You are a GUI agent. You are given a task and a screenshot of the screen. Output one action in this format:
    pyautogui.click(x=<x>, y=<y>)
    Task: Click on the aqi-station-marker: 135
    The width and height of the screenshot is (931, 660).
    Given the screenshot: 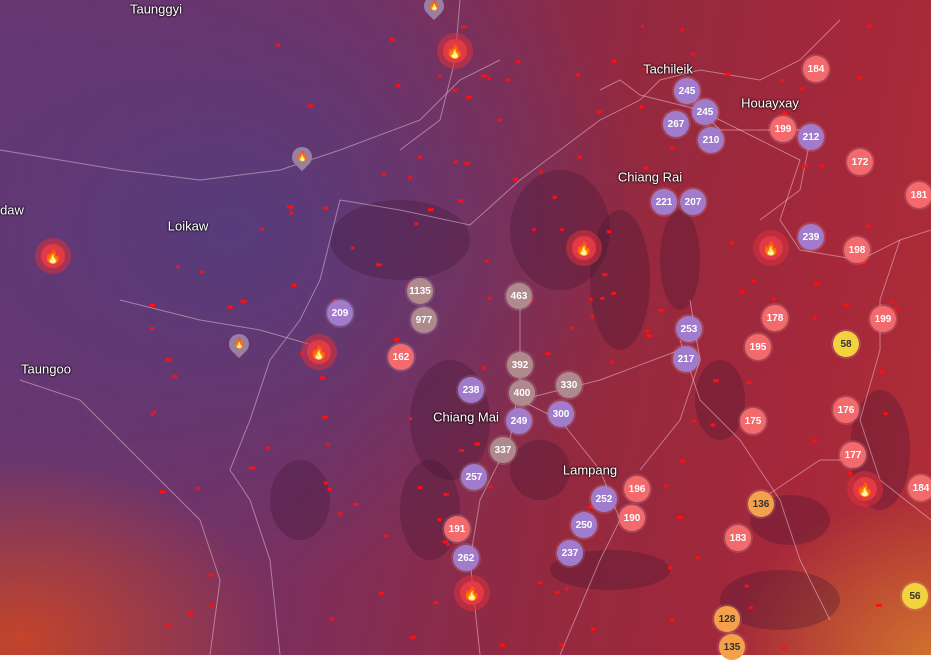 What is the action you would take?
    pyautogui.click(x=732, y=647)
    